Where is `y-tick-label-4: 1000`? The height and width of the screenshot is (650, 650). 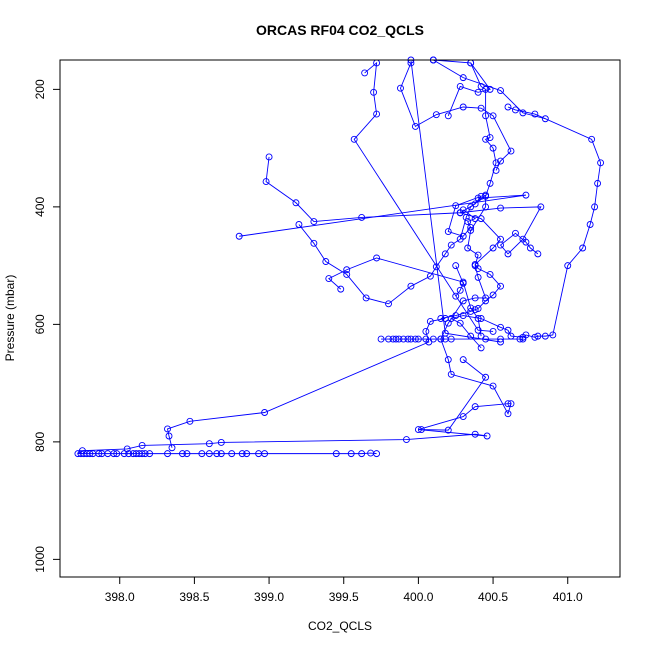 y-tick-label-4: 1000 is located at coordinates (40, 559).